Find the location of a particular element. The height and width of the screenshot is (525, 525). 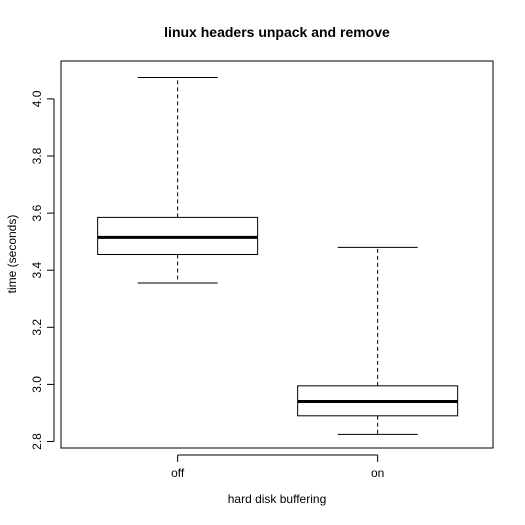

y-tick-label: 3.6 is located at coordinates (37, 212).